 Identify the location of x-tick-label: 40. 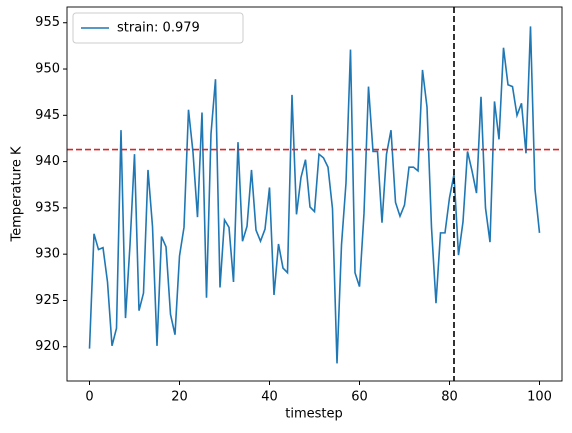
(269, 397).